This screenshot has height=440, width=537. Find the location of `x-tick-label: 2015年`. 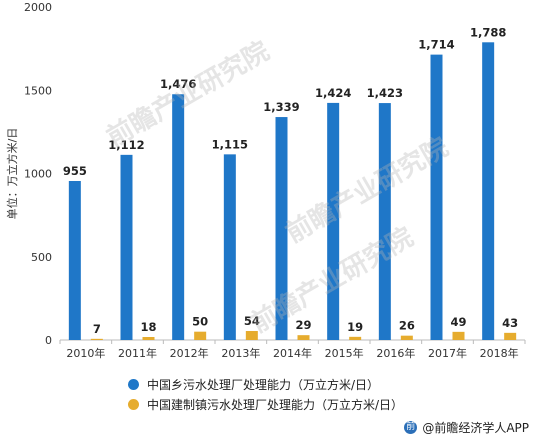

x-tick-label: 2015年 is located at coordinates (344, 353).